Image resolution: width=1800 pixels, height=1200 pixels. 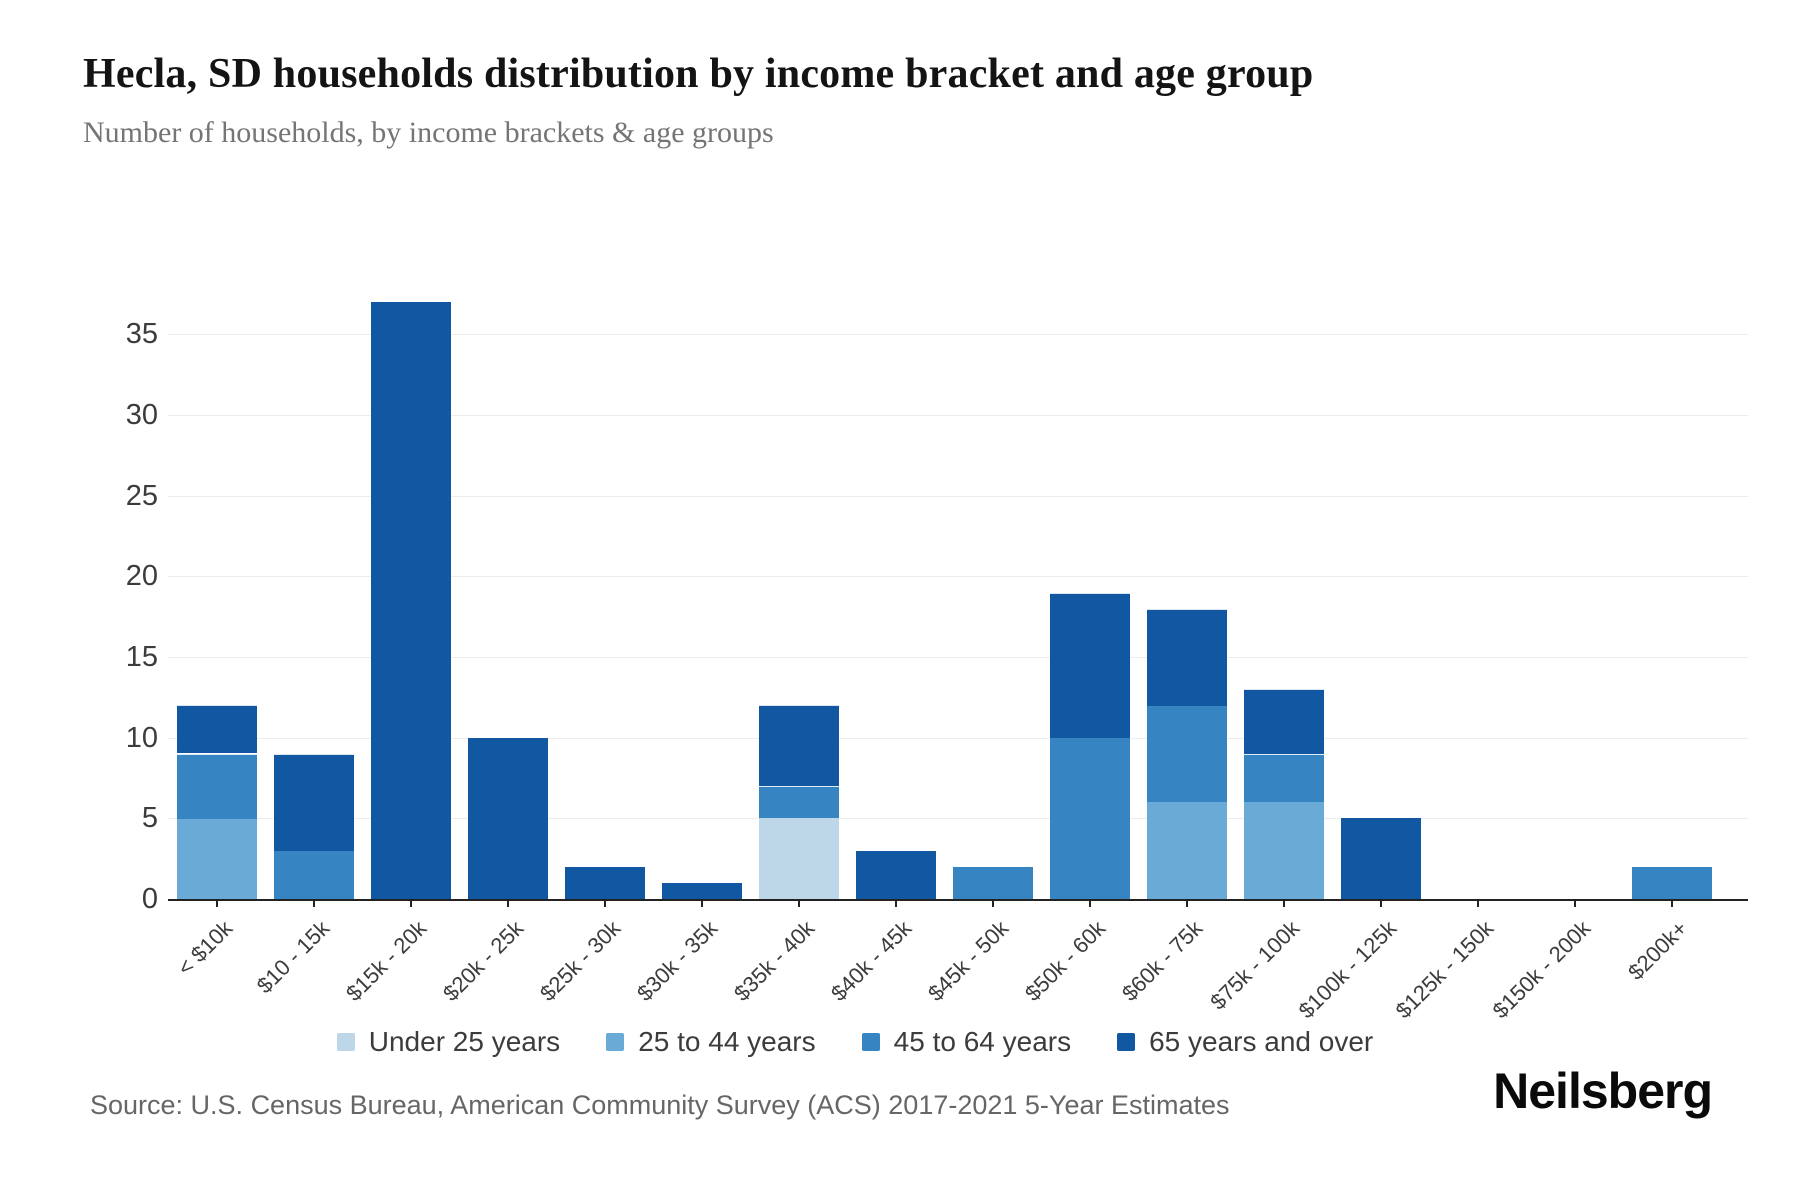 What do you see at coordinates (1603, 1091) in the screenshot?
I see `neilsberg-logo: Neilsberg` at bounding box center [1603, 1091].